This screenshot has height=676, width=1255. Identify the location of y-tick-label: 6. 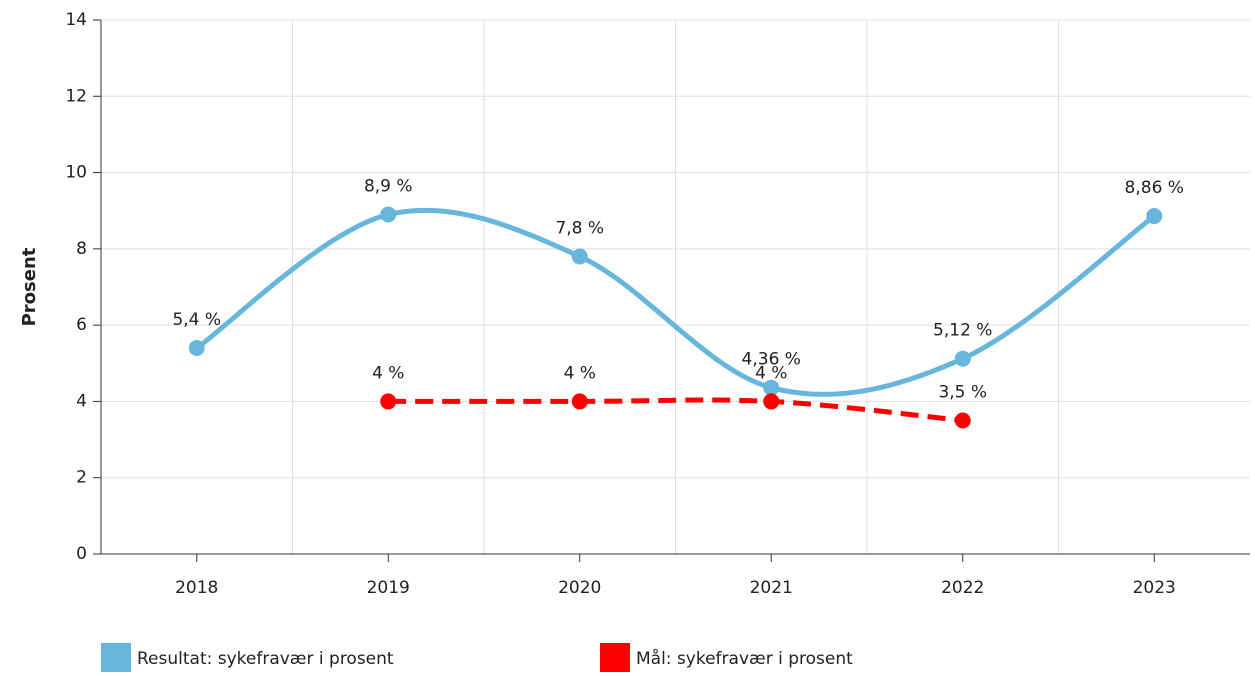
(81, 325).